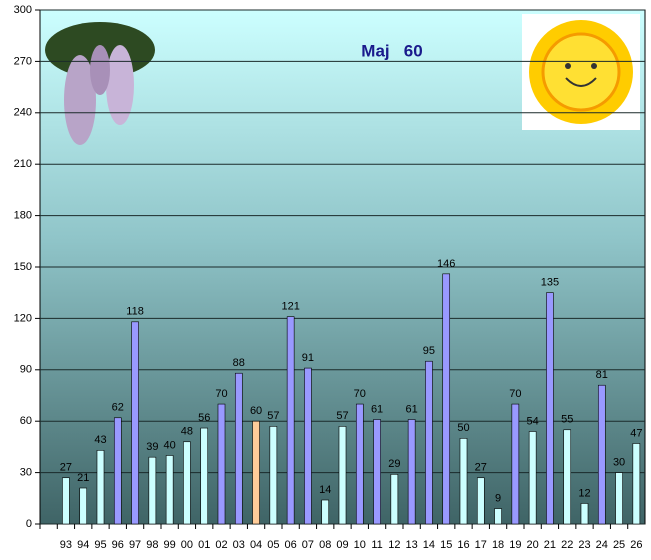 Image resolution: width=651 pixels, height=560 pixels. I want to click on y-tick-label: 270, so click(23, 61).